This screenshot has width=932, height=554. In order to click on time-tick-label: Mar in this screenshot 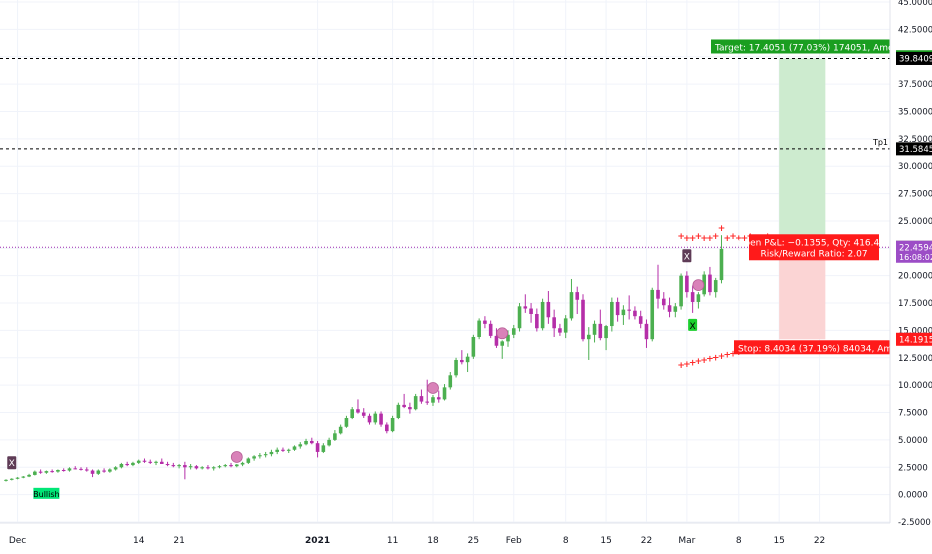, I will do `click(686, 541)`.